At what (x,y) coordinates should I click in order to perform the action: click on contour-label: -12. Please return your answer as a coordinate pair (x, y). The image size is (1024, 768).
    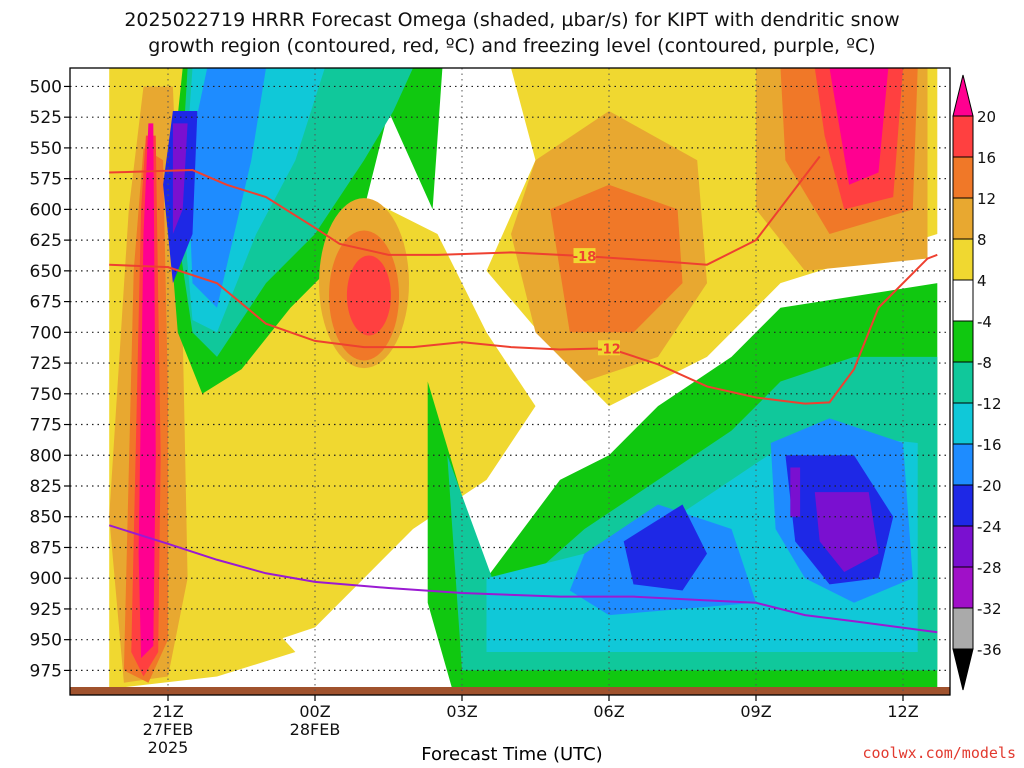
    Looking at the image, I should click on (609, 349).